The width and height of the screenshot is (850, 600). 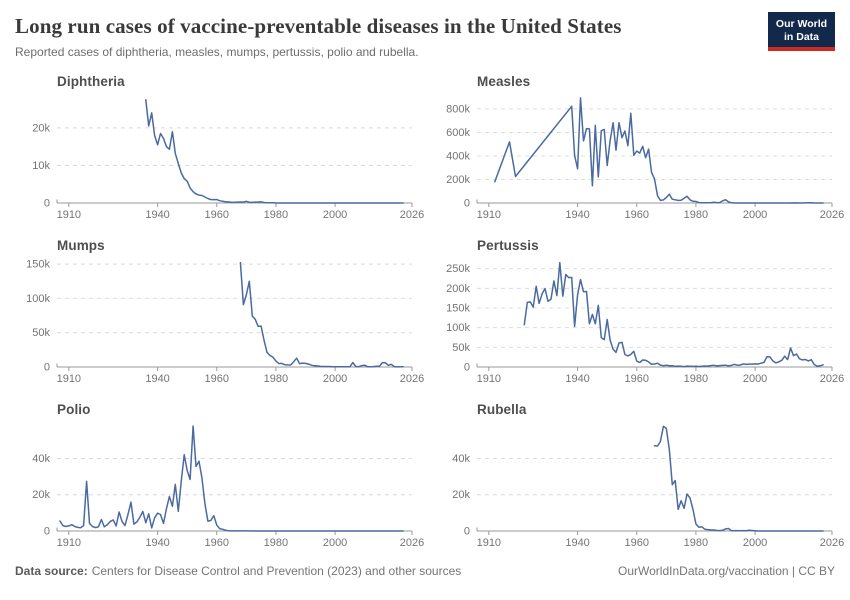 I want to click on chart-title-polio: Polio, so click(x=74, y=409).